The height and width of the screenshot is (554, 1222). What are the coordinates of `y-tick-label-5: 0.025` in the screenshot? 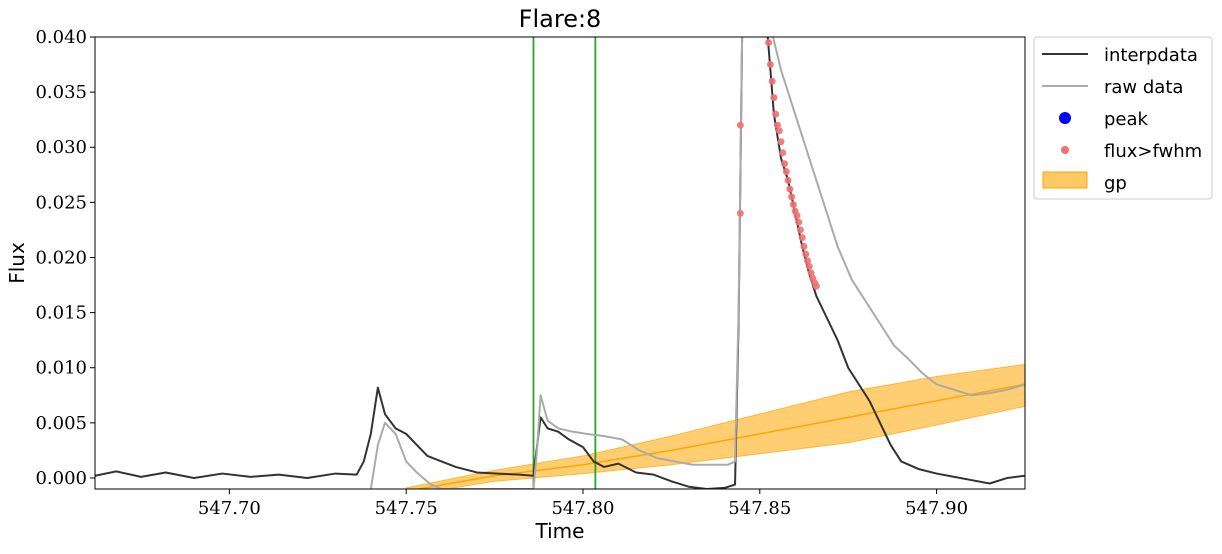 It's located at (61, 202).